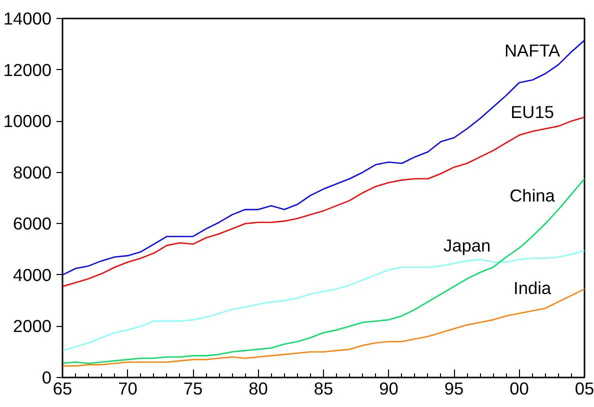 This screenshot has width=594, height=407. Describe the element at coordinates (193, 388) in the screenshot. I see `x-tick-label: 75` at that location.